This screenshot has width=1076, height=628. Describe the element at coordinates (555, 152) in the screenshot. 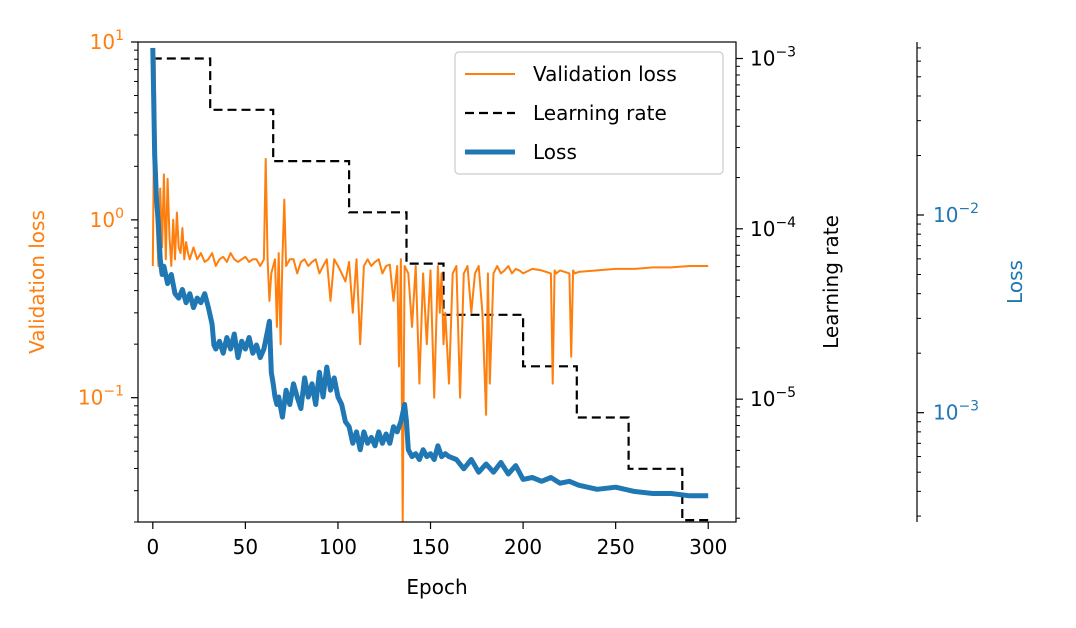

I see `legend-label: Loss` at that location.